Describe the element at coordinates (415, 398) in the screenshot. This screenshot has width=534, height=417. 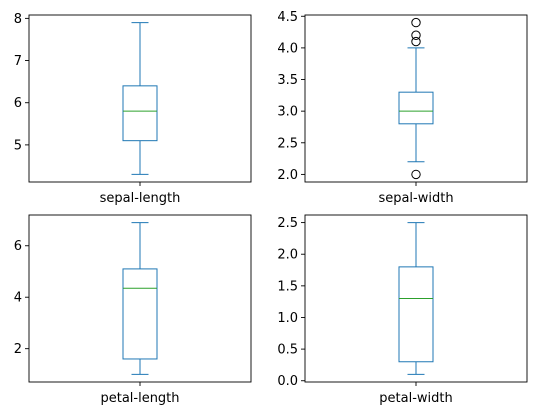
I see `x-tick-label: petal-width` at that location.